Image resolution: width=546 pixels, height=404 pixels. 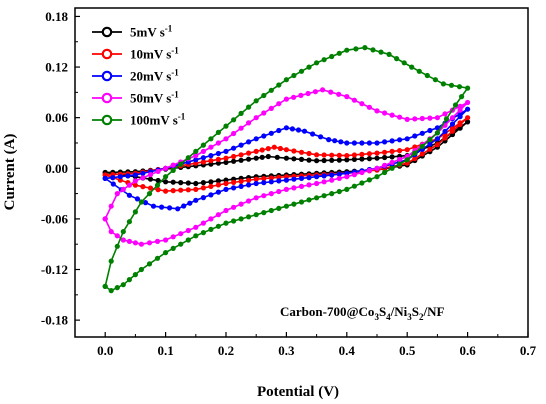 I want to click on annotation-sub: 4, so click(x=388, y=317).